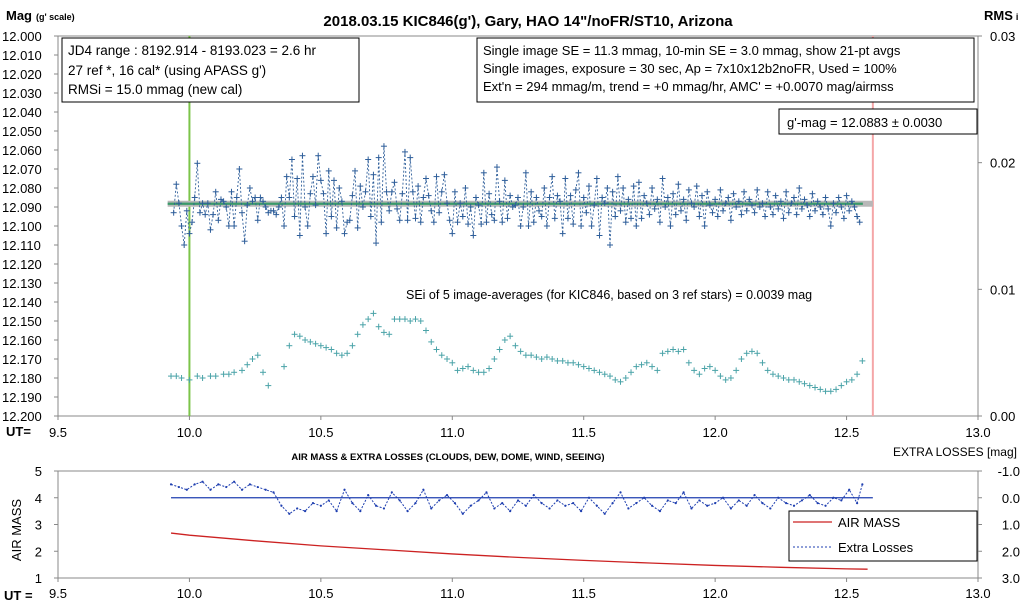 This screenshot has height=608, width=1028. What do you see at coordinates (155, 89) in the screenshot?
I see `info-line-rmsi: RMSi = 15.0 mmag (new cal)` at bounding box center [155, 89].